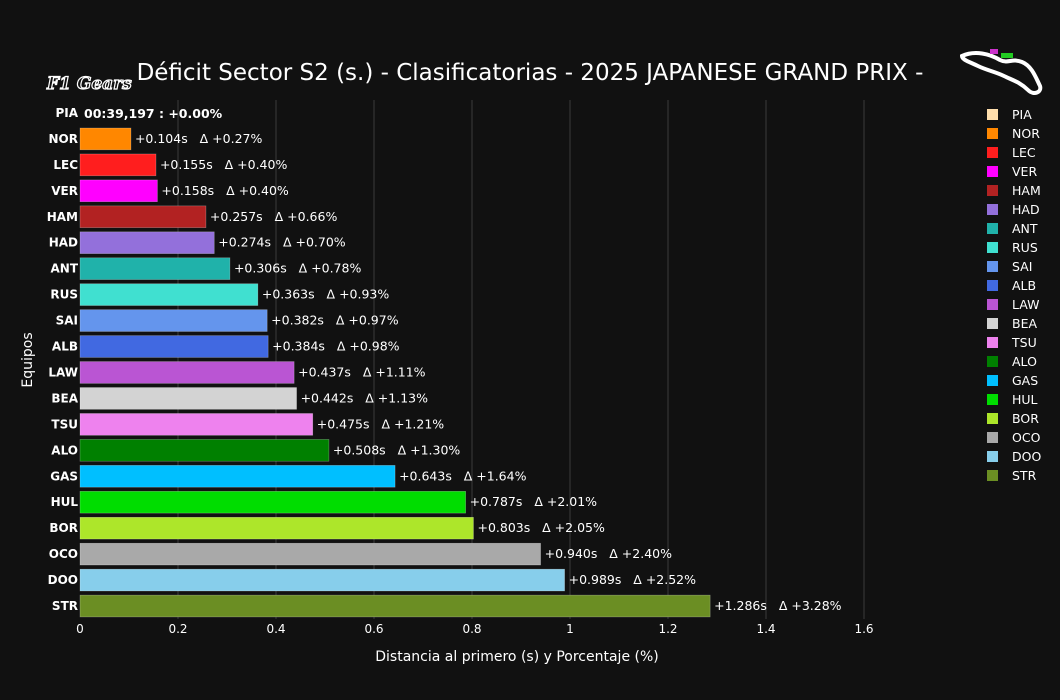 The image size is (1060, 700). What do you see at coordinates (310, 554) in the screenshot?
I see `bar-oco` at bounding box center [310, 554].